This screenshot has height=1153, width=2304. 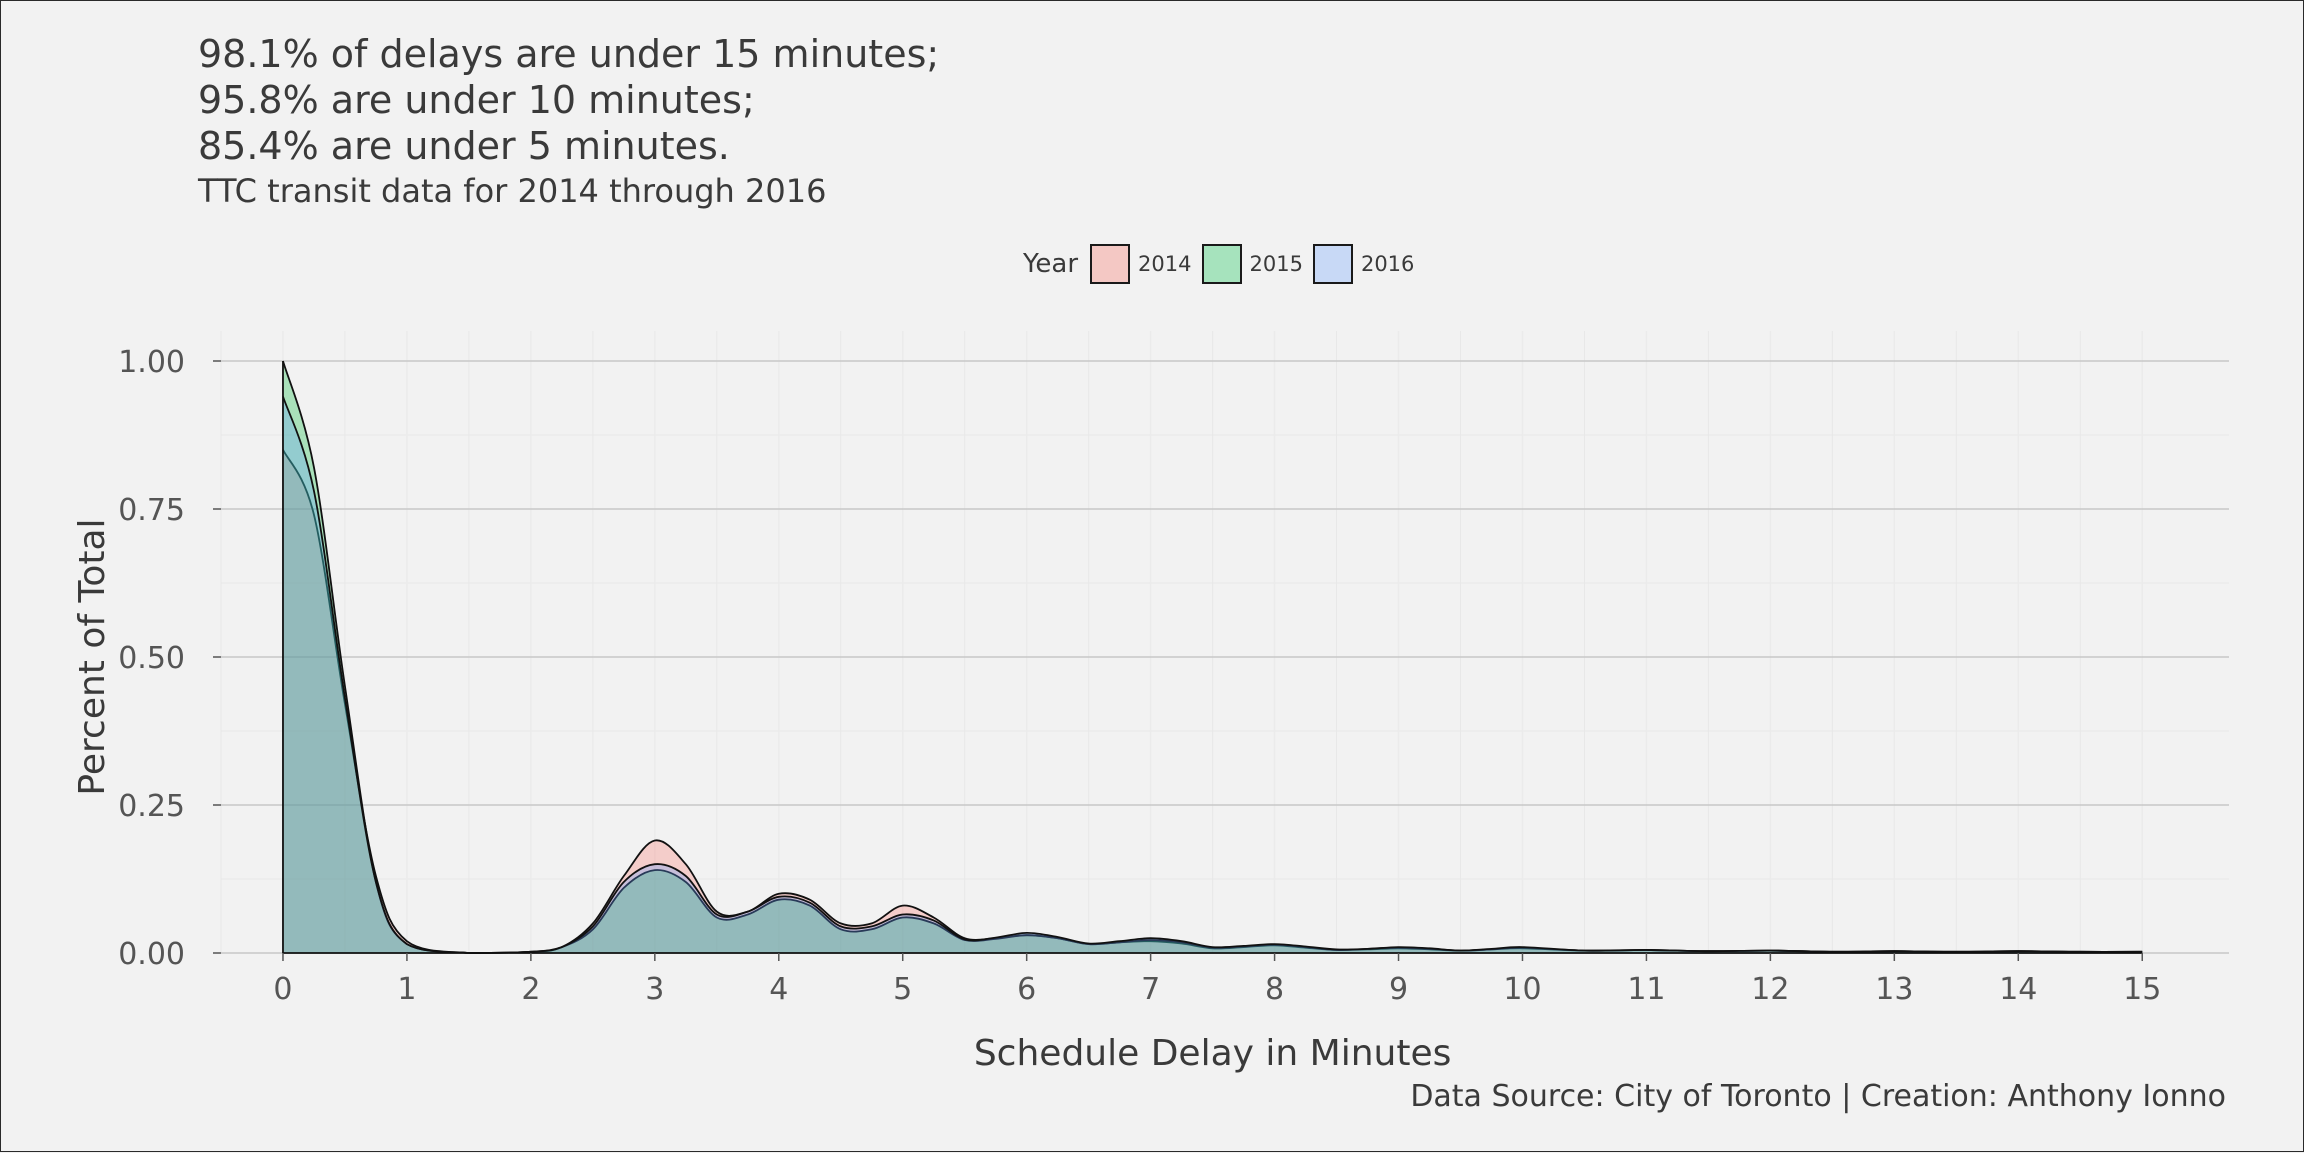 What do you see at coordinates (1051, 264) in the screenshot?
I see `legend-title: Year` at bounding box center [1051, 264].